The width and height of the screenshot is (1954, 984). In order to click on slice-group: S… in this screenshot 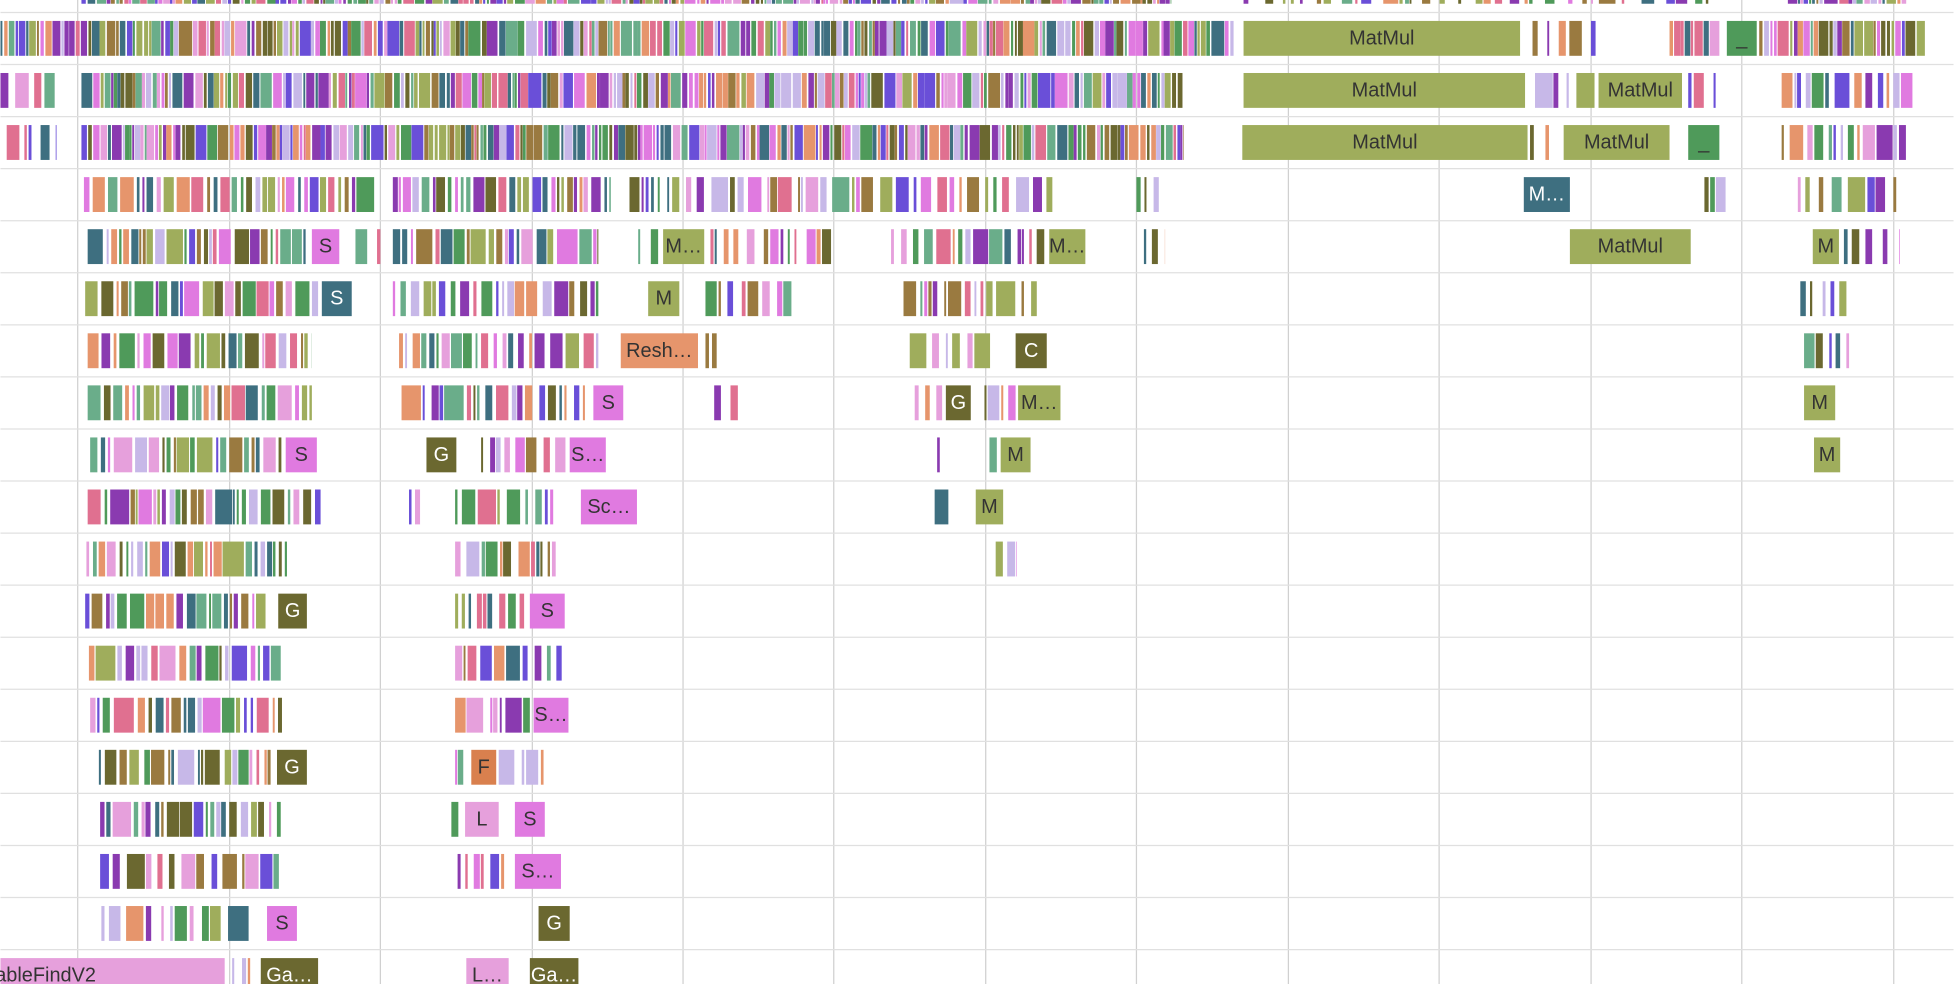, I will do `click(587, 455)`.